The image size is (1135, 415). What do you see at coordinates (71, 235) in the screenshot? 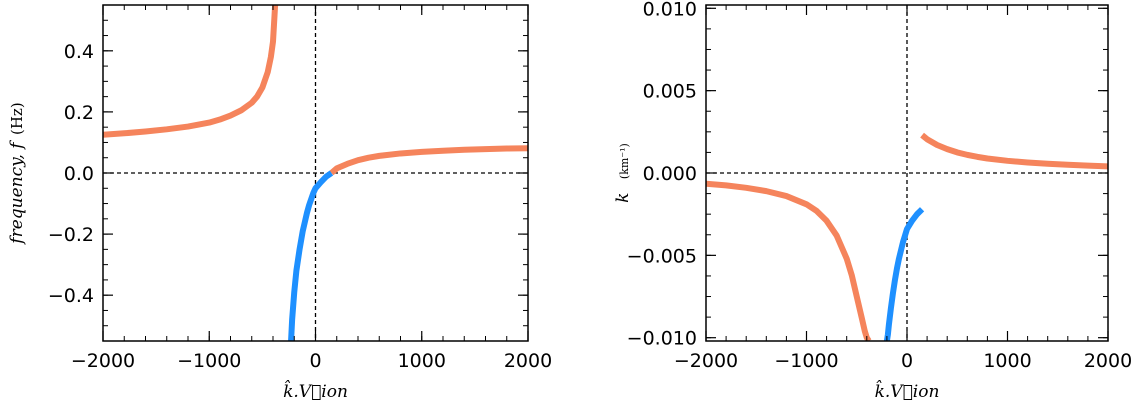
I see `y-tick-label: −0.2` at bounding box center [71, 235].